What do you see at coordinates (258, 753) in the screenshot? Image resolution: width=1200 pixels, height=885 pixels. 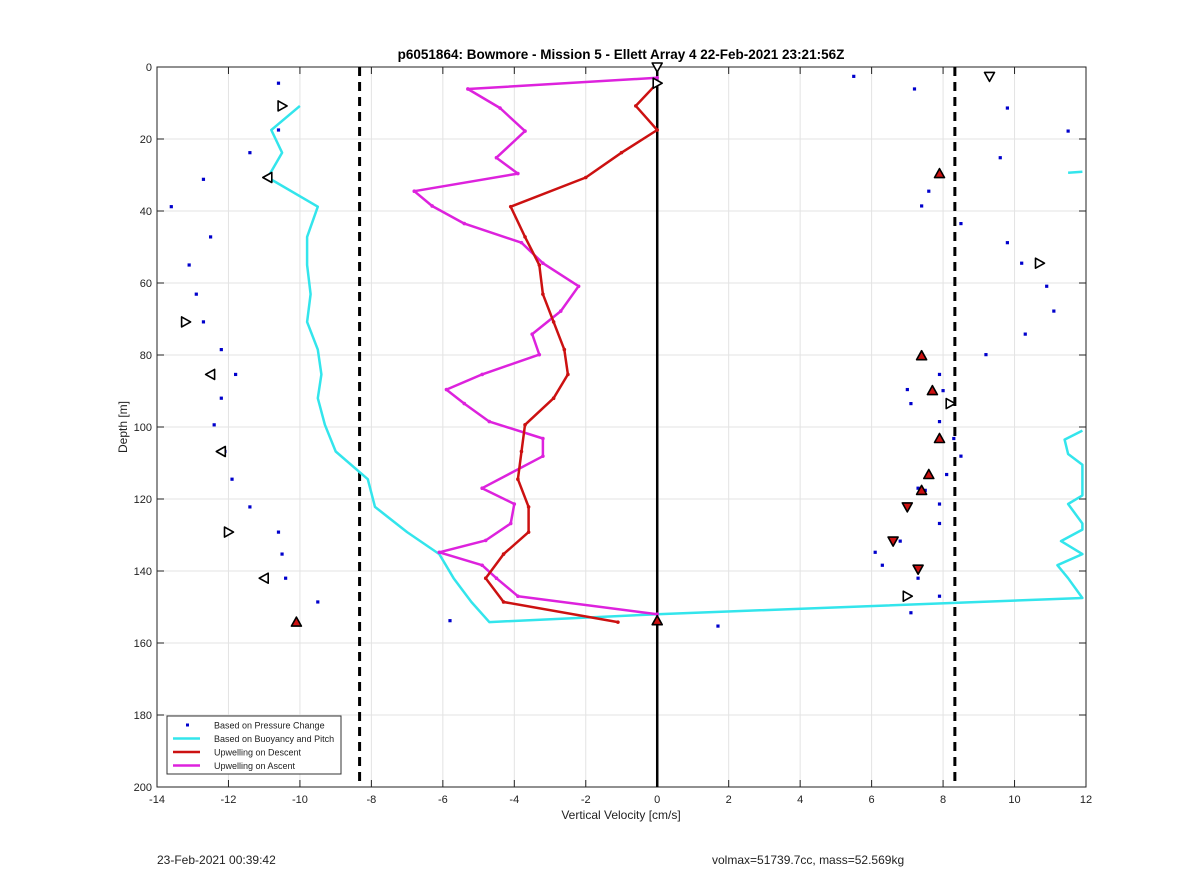 I see `legend-label: Upwelling on Descent` at bounding box center [258, 753].